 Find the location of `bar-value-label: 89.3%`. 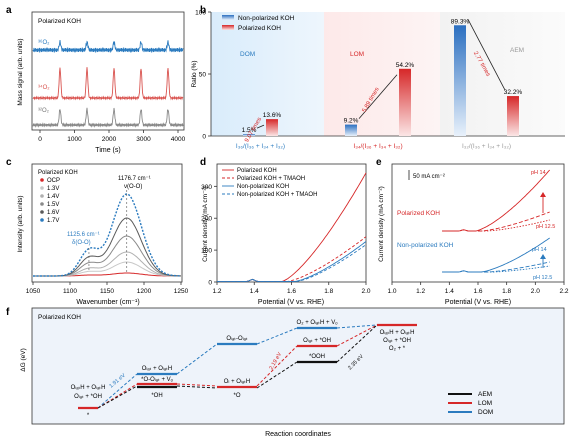

bar-value-label: 89.3% is located at coordinates (460, 21).